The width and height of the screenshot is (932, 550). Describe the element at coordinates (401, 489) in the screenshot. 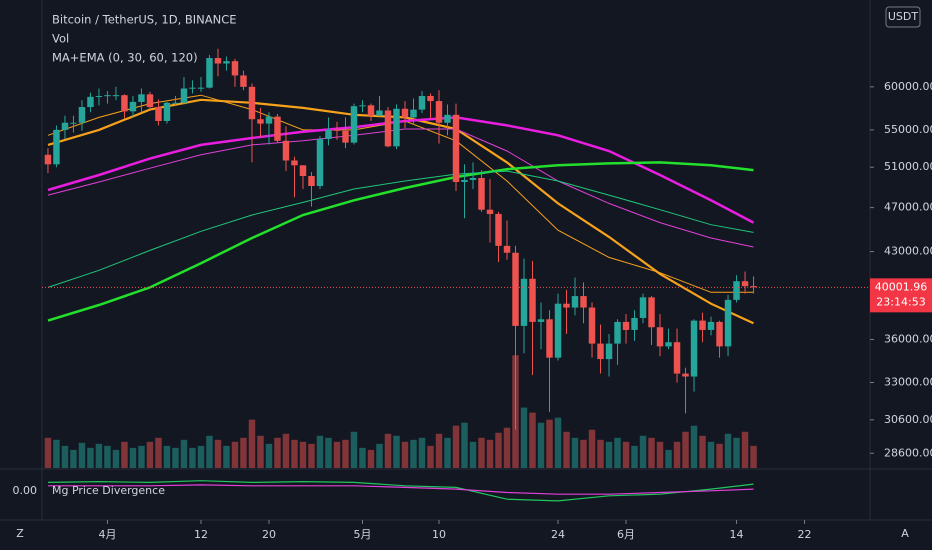

I see `divergence-line` at that location.